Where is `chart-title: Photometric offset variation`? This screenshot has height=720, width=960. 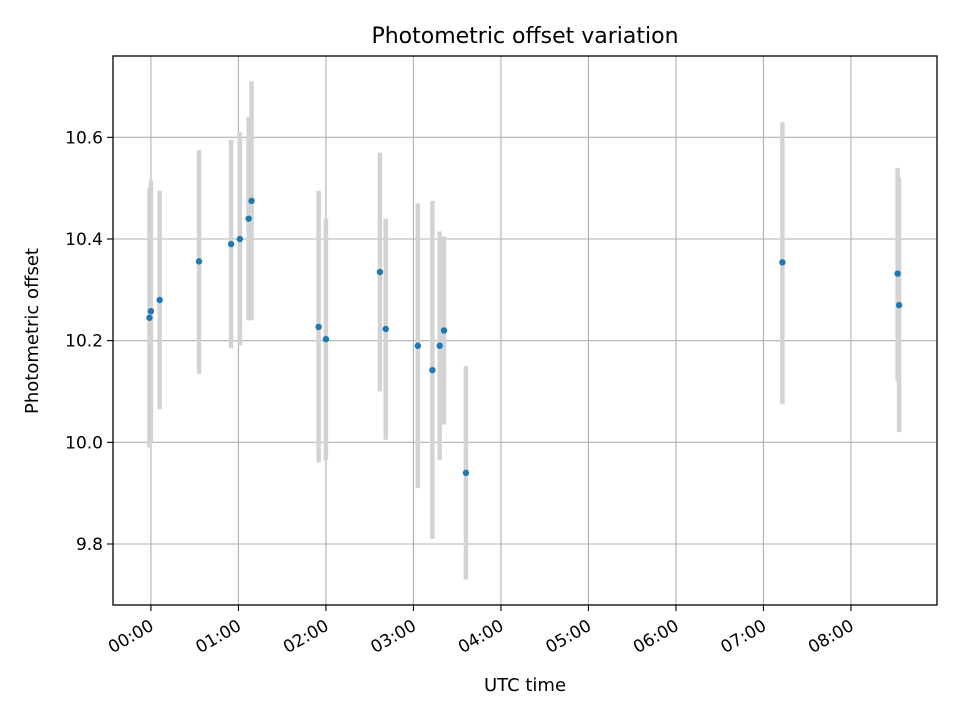
chart-title: Photometric offset variation is located at coordinates (524, 36).